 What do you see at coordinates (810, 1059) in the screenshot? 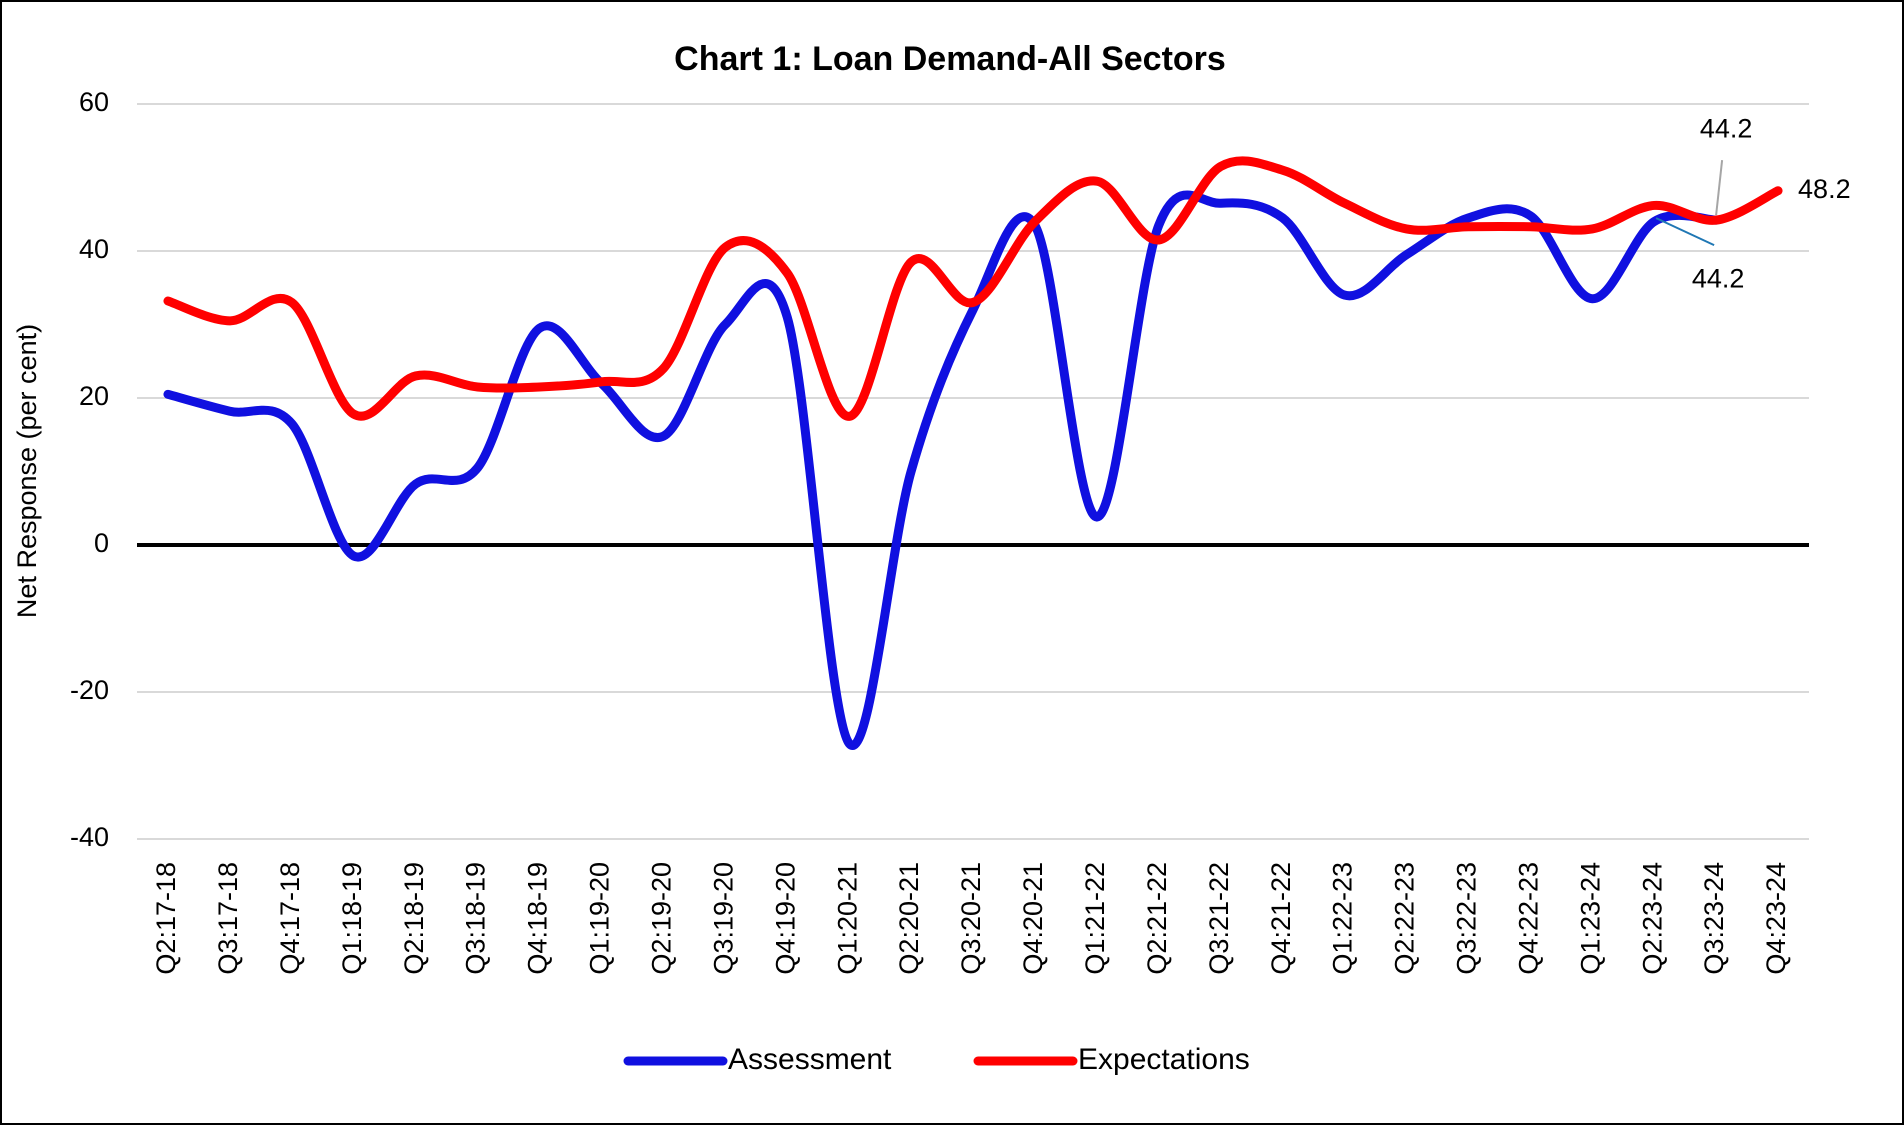
I see `legend-label: Assessment` at bounding box center [810, 1059].